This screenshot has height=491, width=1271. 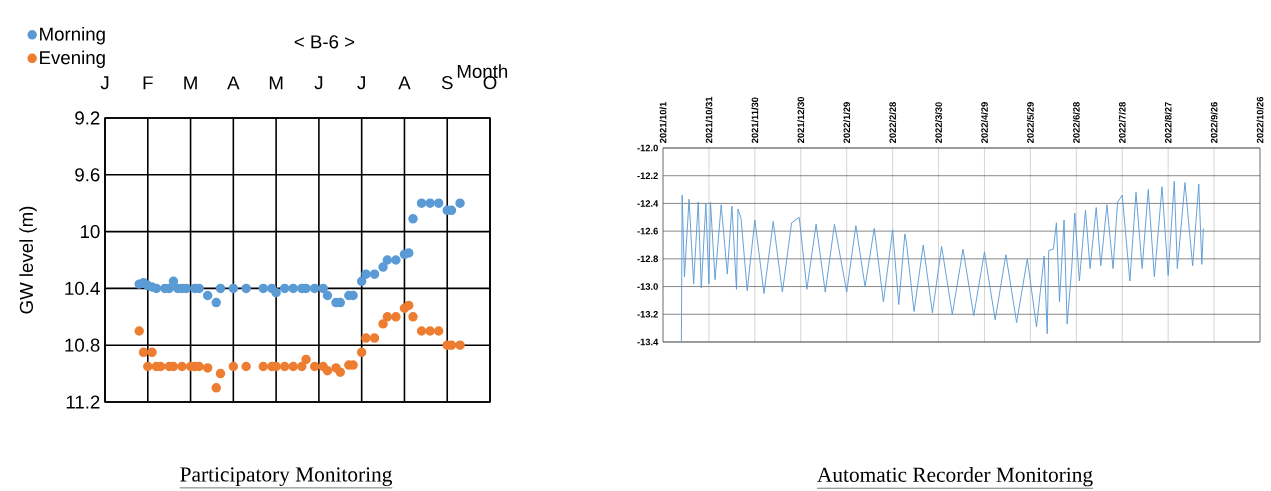 What do you see at coordinates (647, 231) in the screenshot?
I see `y-tick-label: -12.6` at bounding box center [647, 231].